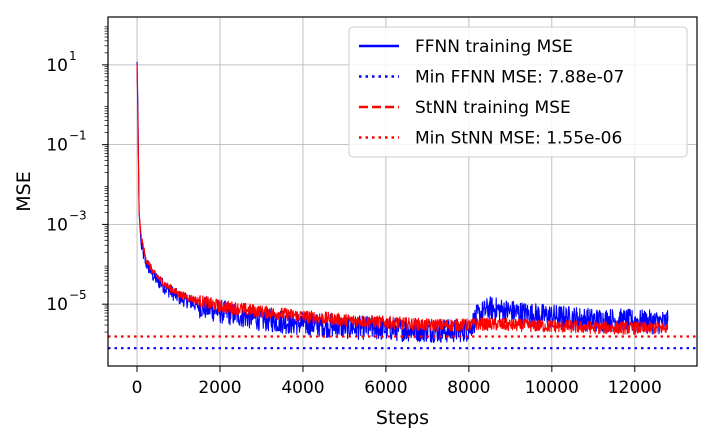 Image resolution: width=710 pixels, height=448 pixels. I want to click on y-tick-label: 10 −5, so click(66, 301).